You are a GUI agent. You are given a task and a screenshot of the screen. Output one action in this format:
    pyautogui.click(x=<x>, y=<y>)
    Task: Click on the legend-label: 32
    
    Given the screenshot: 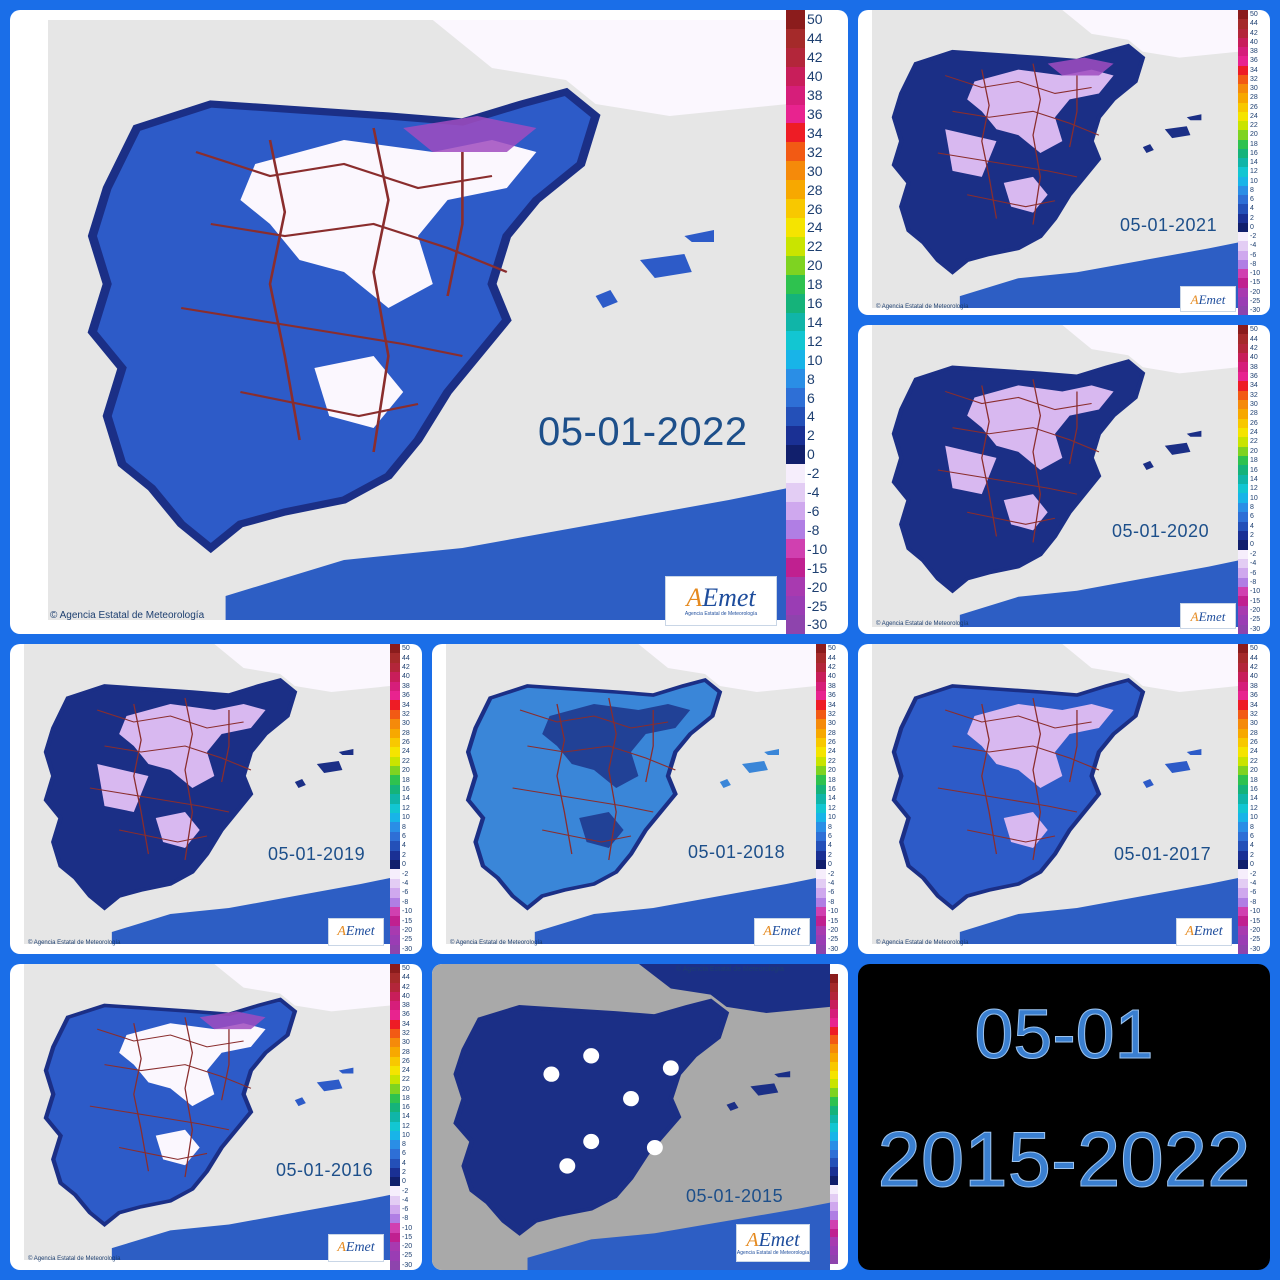 What is the action you would take?
    pyautogui.click(x=406, y=714)
    